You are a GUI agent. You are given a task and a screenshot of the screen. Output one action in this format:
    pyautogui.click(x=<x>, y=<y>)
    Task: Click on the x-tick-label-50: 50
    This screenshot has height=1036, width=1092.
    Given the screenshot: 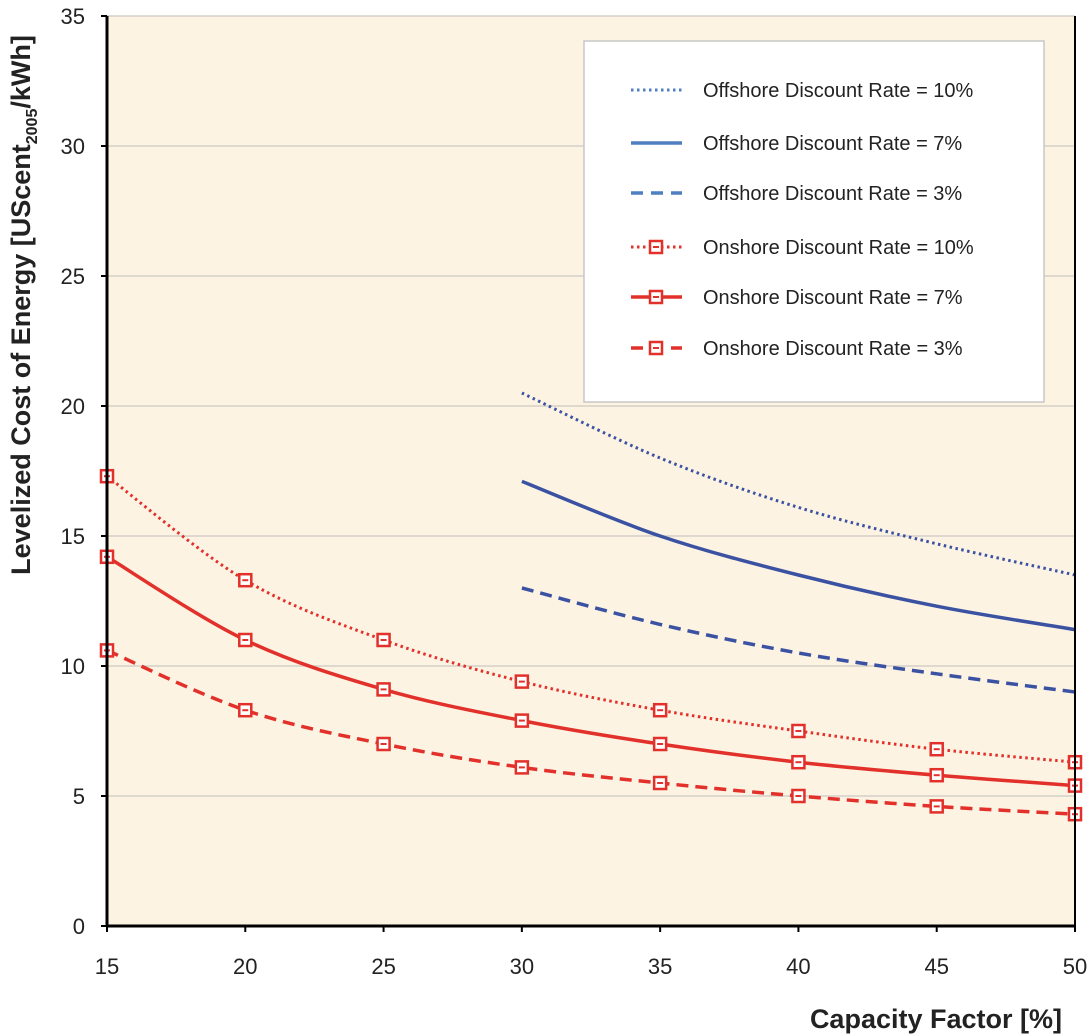 What is the action you would take?
    pyautogui.click(x=1075, y=966)
    